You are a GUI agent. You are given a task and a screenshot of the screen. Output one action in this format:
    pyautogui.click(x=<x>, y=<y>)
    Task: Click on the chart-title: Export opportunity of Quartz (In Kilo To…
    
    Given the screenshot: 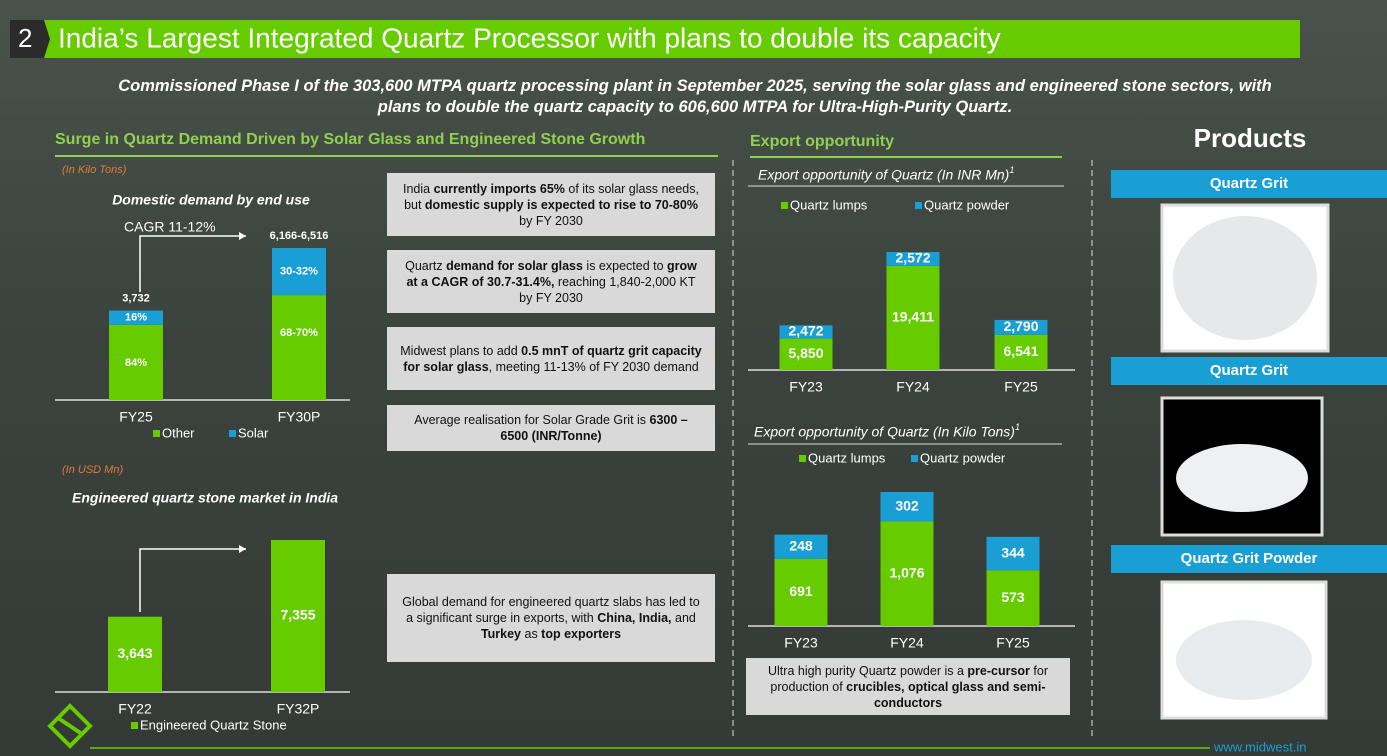 What is the action you would take?
    pyautogui.click(x=887, y=430)
    